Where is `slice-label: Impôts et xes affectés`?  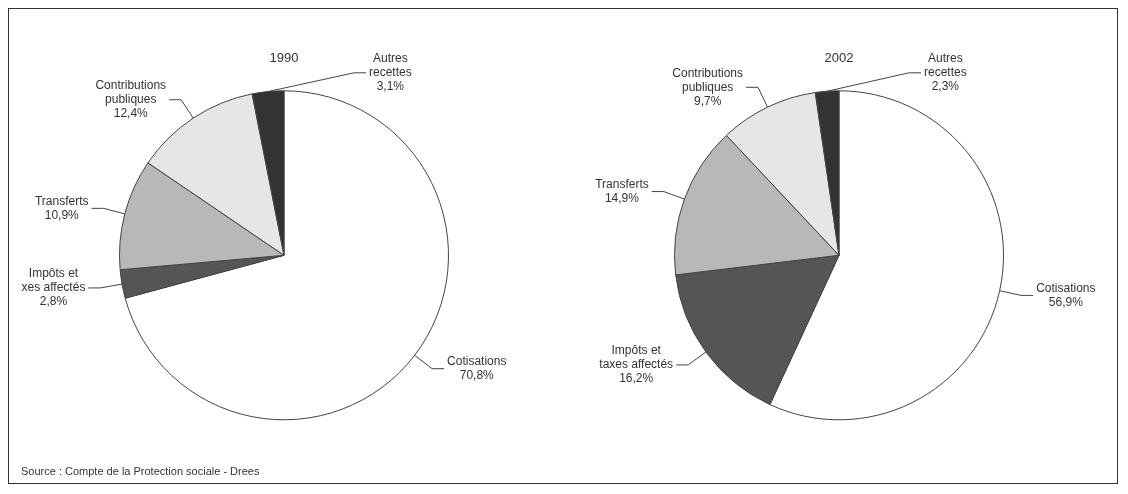 slice-label: Impôts et xes affectés is located at coordinates (53, 280).